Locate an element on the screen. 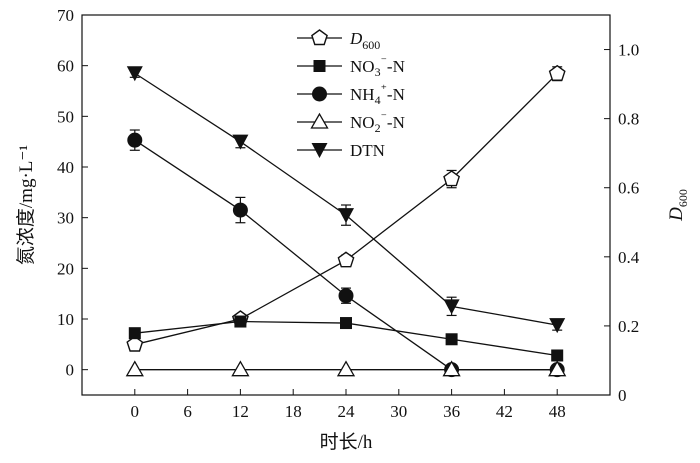 The image size is (700, 463). legend-label-sup: ⁺ is located at coordinates (384, 89).